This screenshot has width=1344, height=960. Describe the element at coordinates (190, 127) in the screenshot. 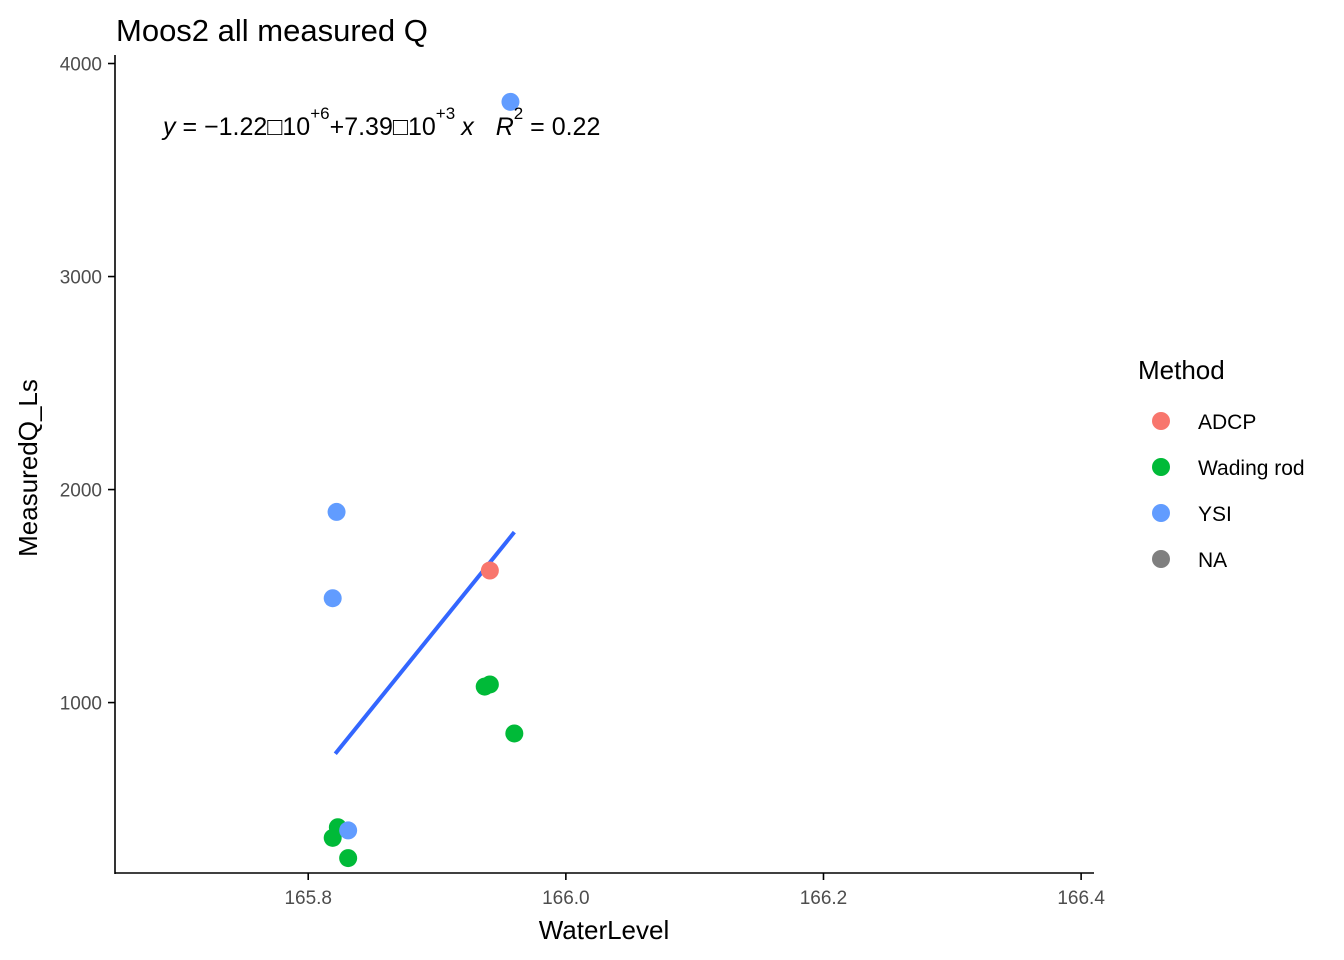

I see `eq-equals: =` at that location.